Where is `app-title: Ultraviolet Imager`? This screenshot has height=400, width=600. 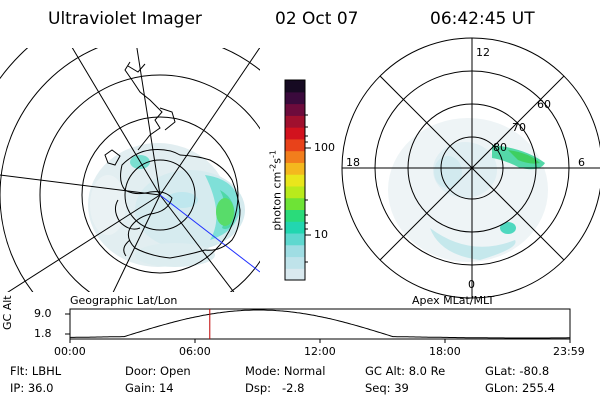 app-title: Ultraviolet Imager is located at coordinates (125, 19).